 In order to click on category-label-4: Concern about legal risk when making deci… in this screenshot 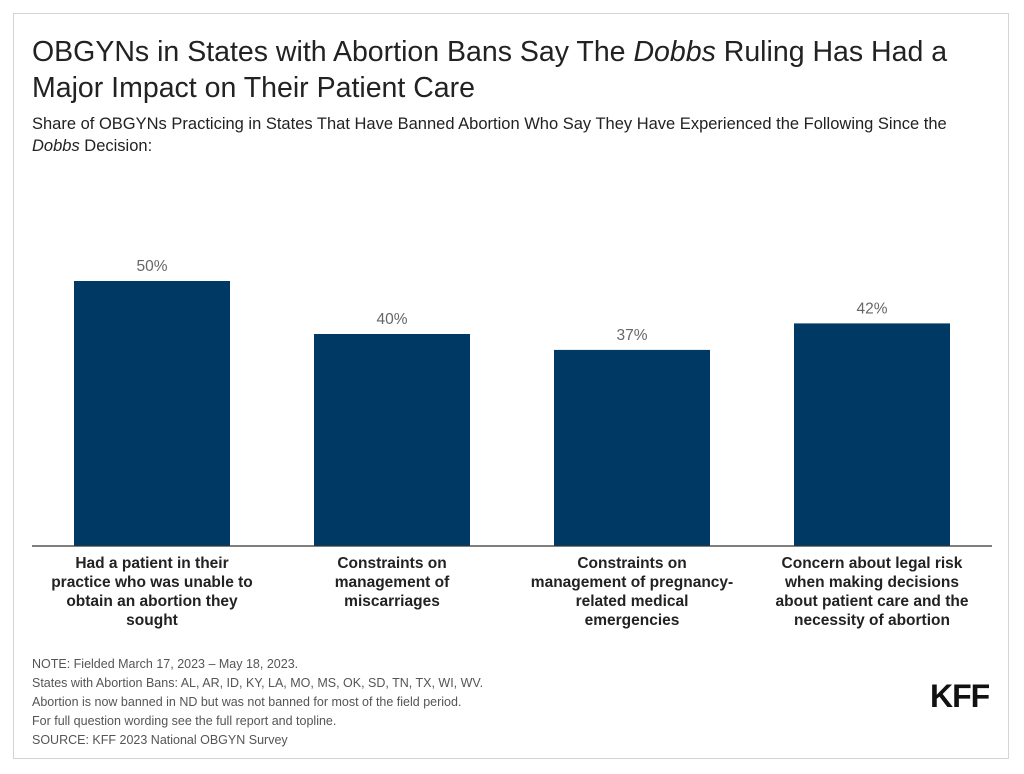, I will do `click(872, 592)`.